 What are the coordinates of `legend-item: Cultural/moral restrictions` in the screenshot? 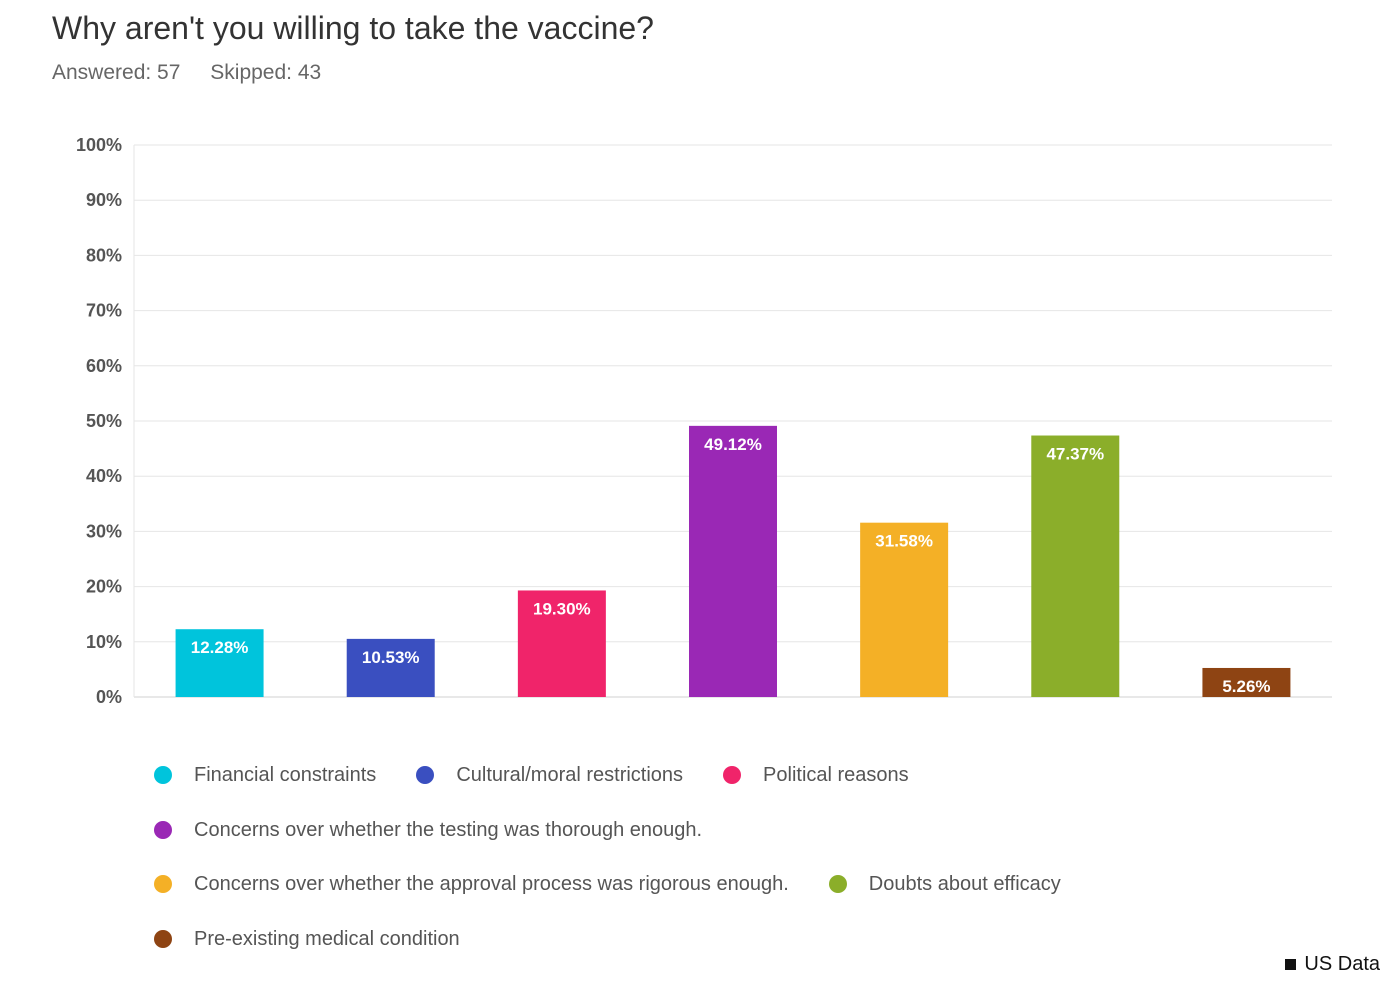 It's located at (549, 775).